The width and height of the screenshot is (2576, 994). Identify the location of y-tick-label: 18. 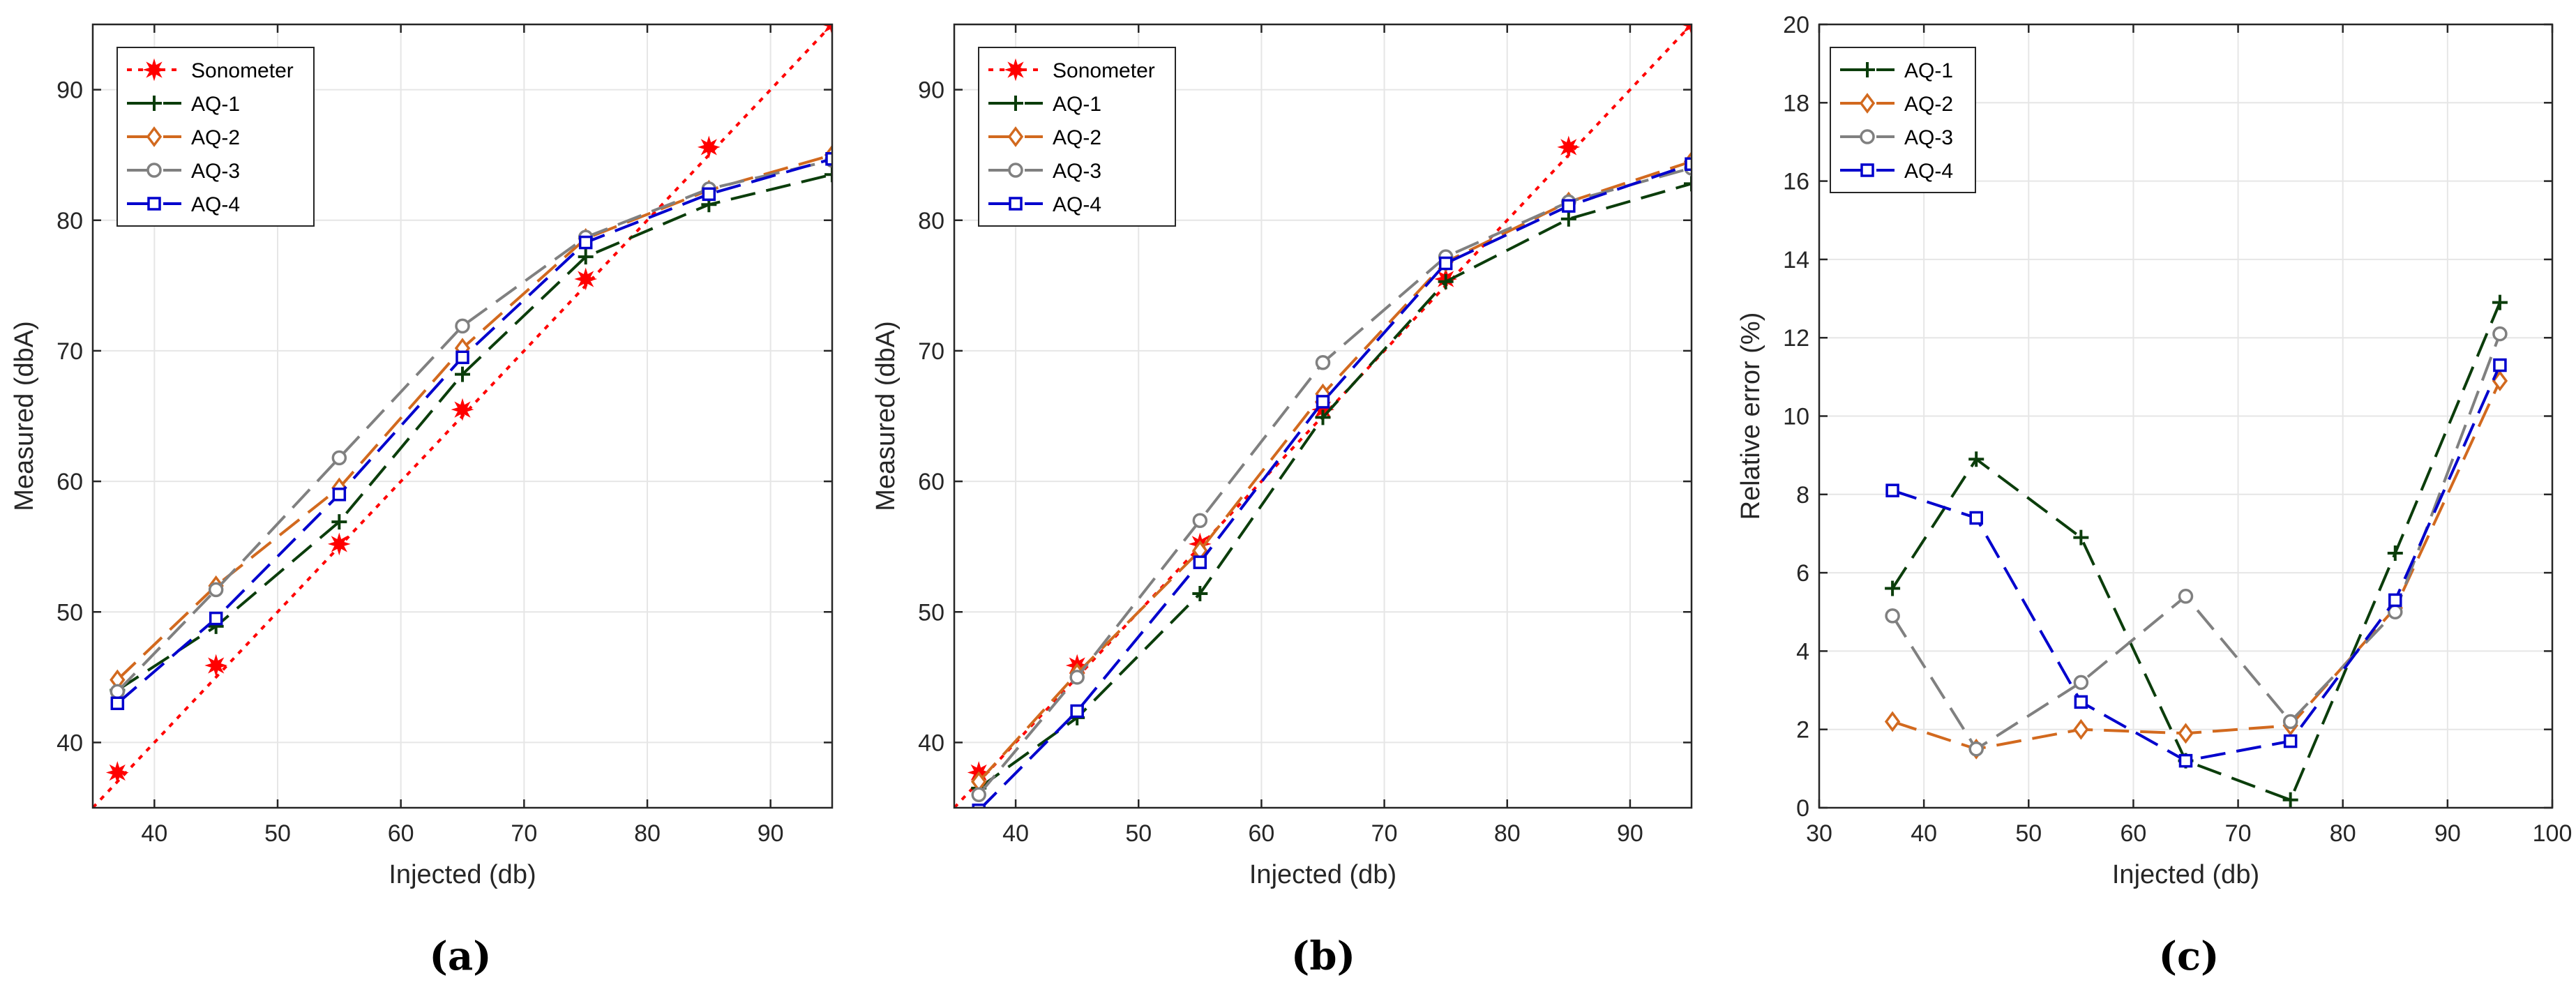
(1796, 103).